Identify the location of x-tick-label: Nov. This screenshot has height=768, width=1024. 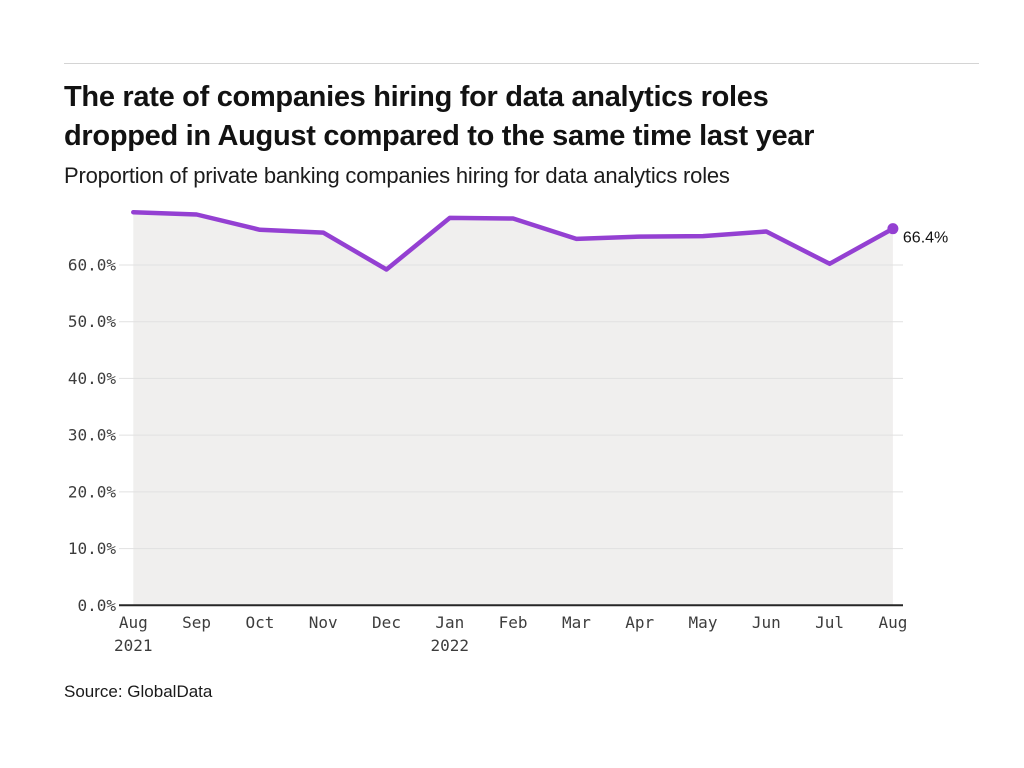
(323, 622).